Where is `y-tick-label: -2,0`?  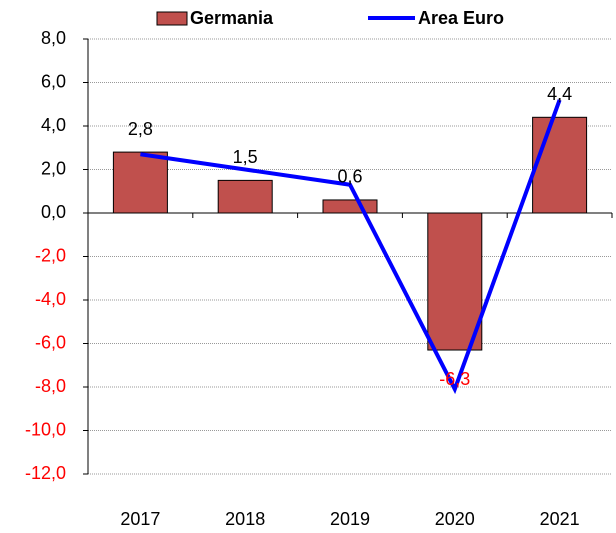
y-tick-label: -2,0 is located at coordinates (50, 255).